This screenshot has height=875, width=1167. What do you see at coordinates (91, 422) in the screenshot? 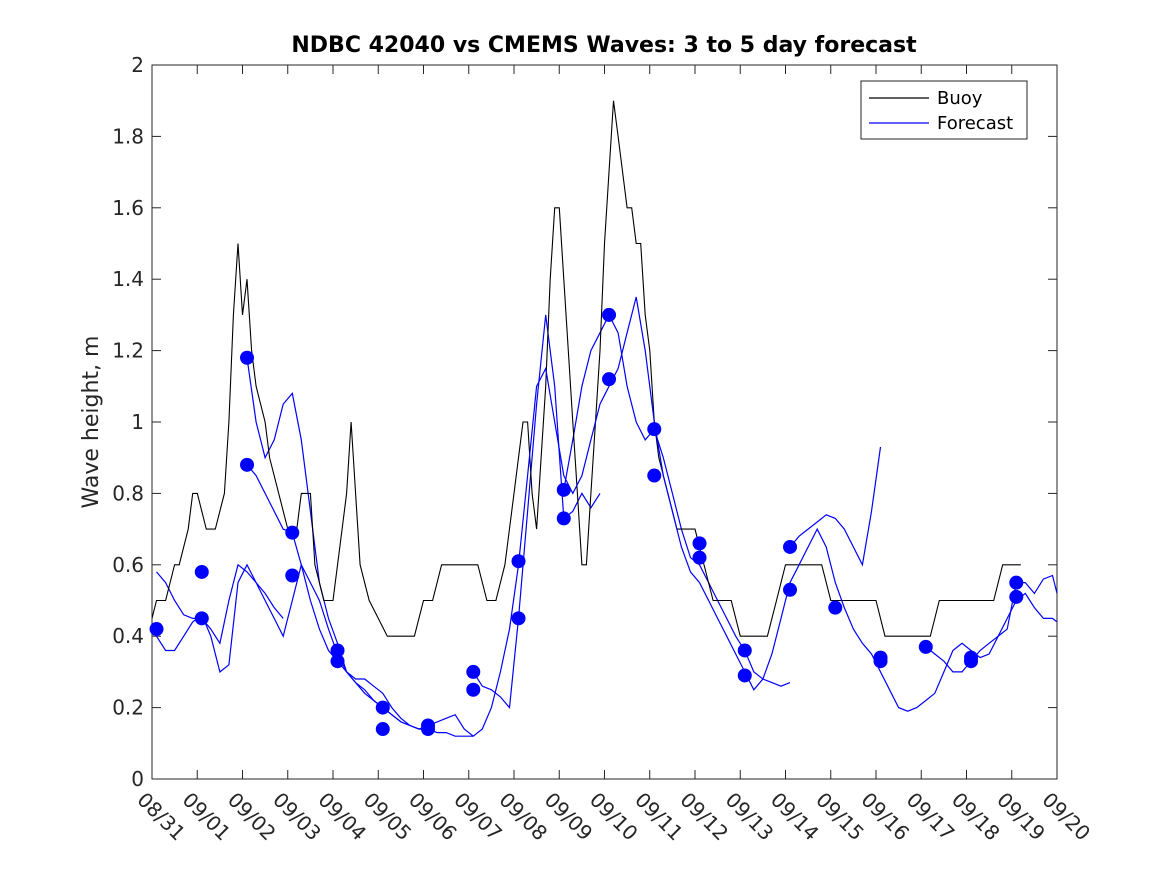
I see `y-axis-label: Wave height, m` at bounding box center [91, 422].